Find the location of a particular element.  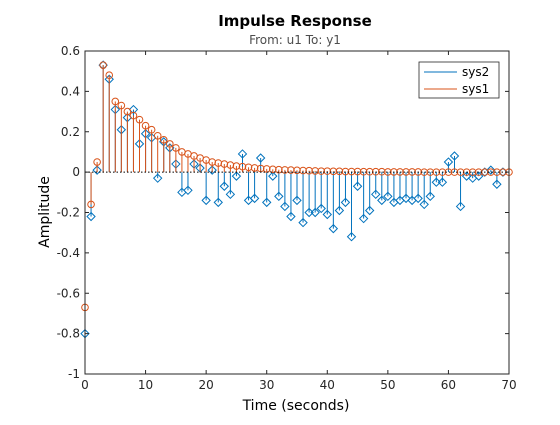

x-tick-label: 30 is located at coordinates (266, 385).